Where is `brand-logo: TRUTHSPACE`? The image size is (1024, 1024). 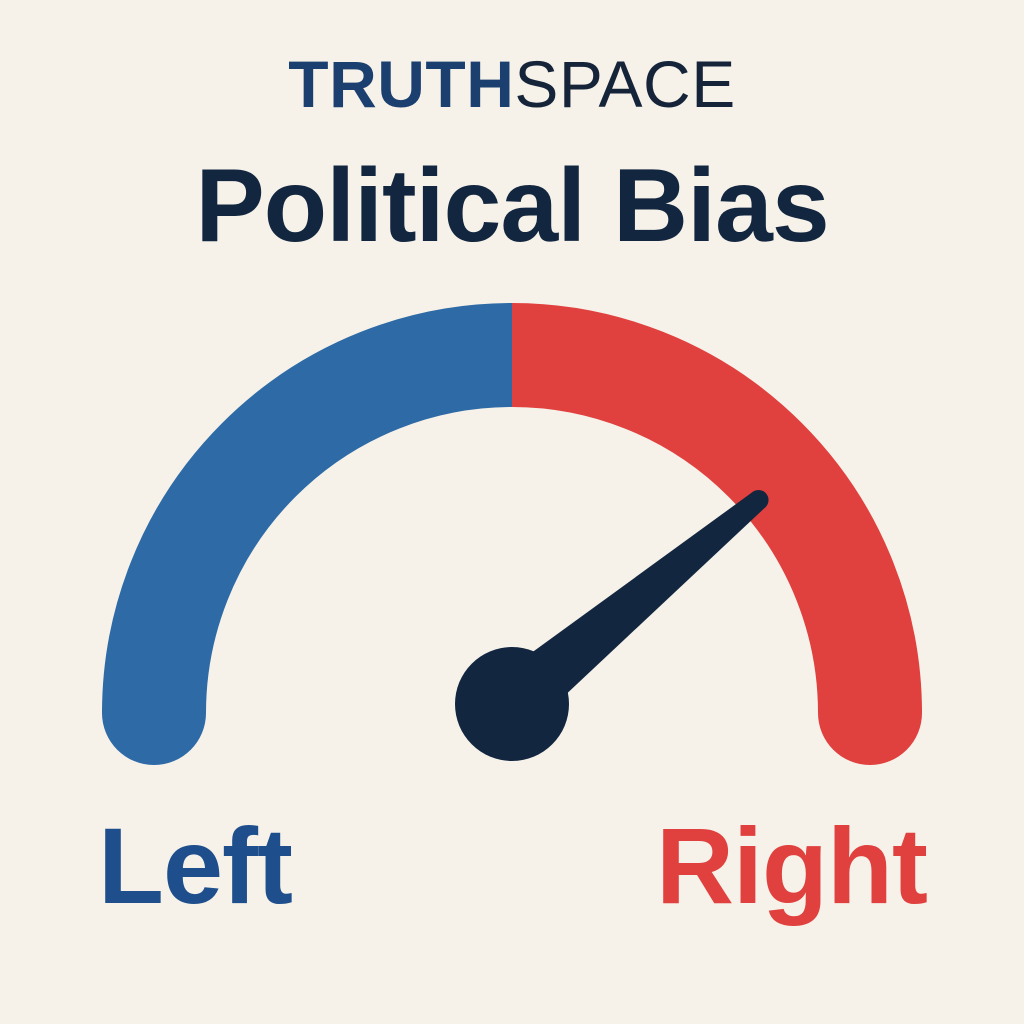
brand-logo: TRUTHSPACE is located at coordinates (512, 84).